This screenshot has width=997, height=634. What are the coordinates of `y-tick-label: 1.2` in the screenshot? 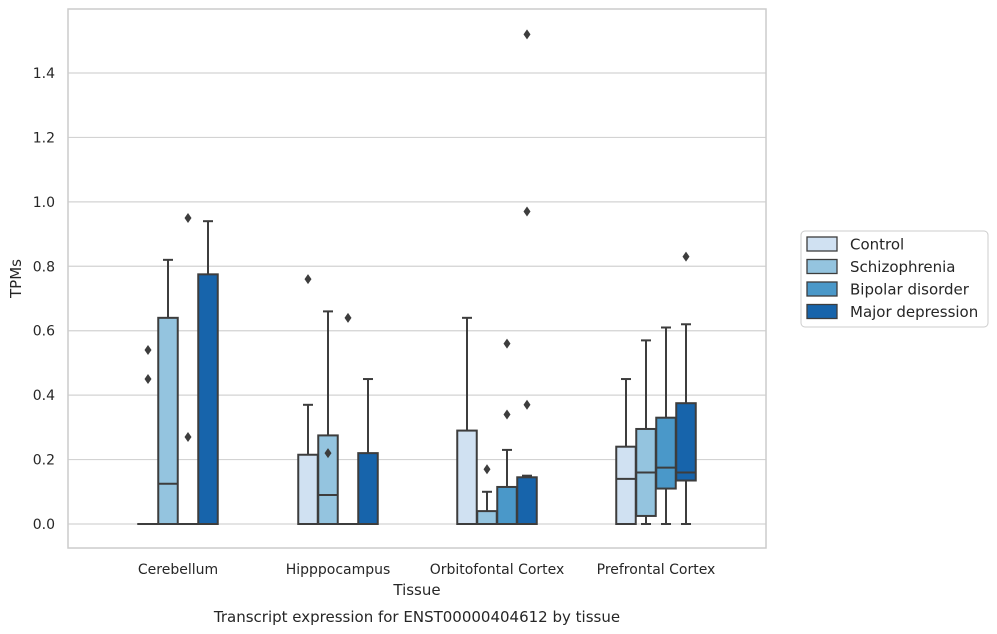 It's located at (44, 138).